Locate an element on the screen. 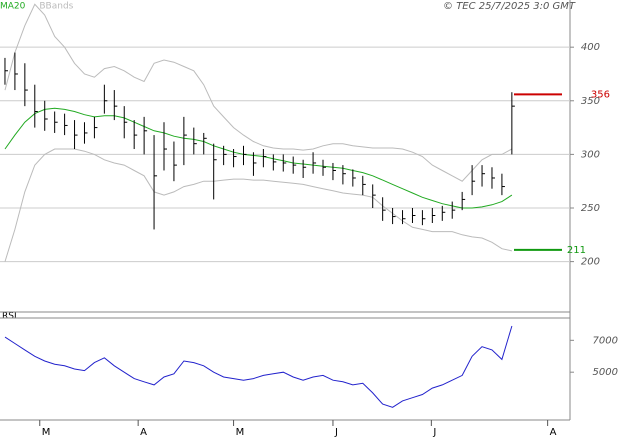  y-tick-label: 250 is located at coordinates (590, 208).